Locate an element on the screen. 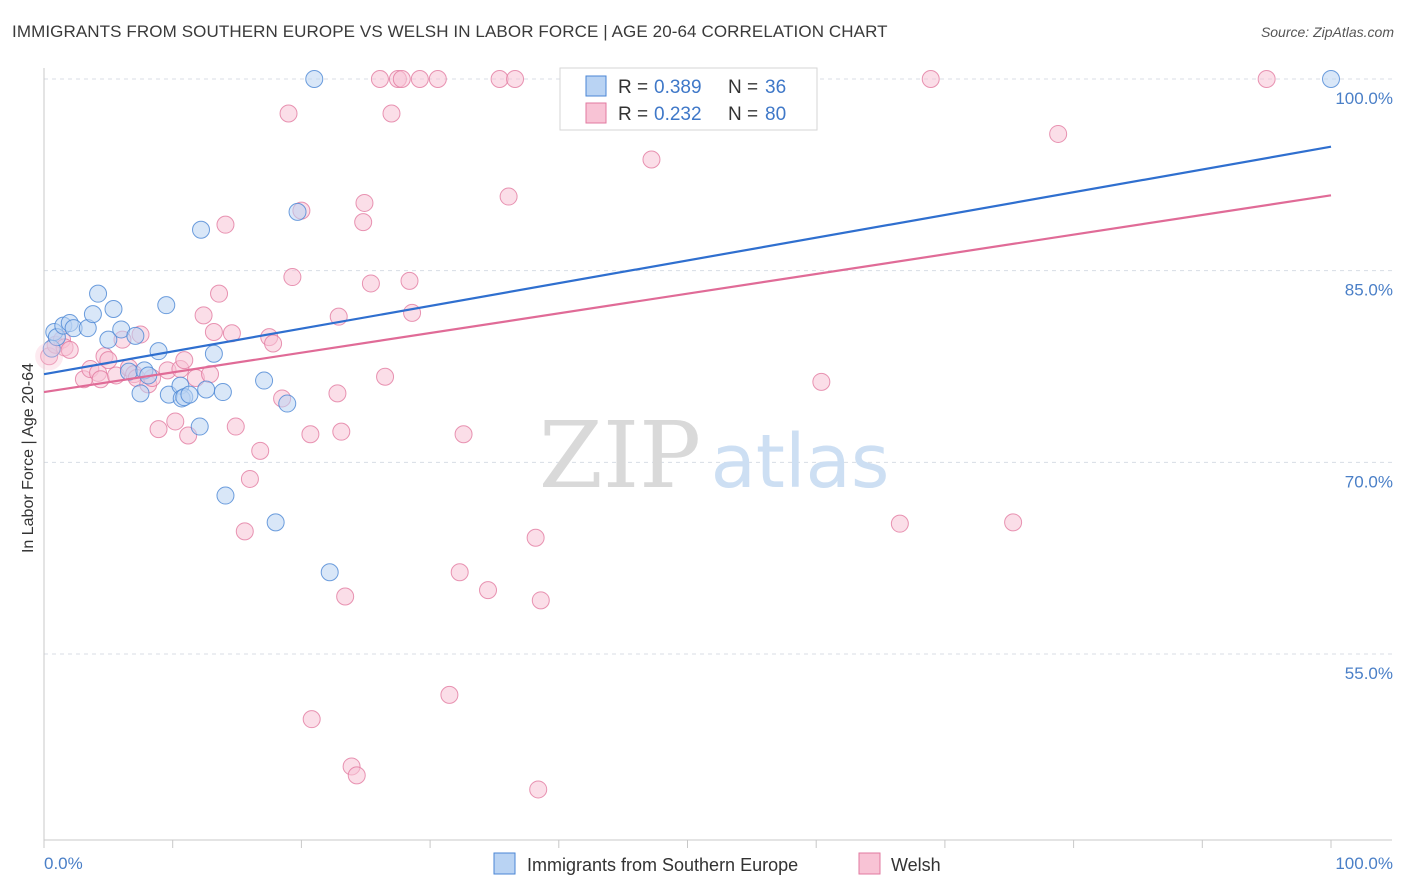 This screenshot has width=1406, height=892. watermark-zip: ZIP is located at coordinates (620, 455).